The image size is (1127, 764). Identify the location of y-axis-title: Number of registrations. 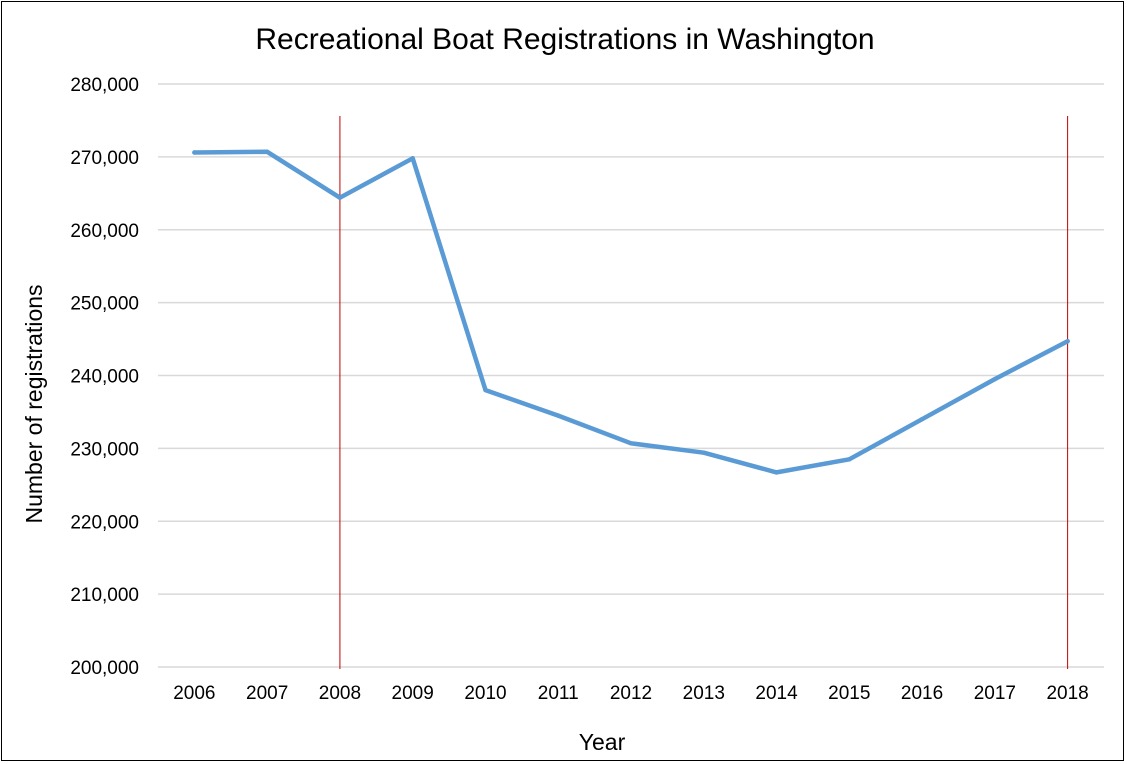
(34, 403).